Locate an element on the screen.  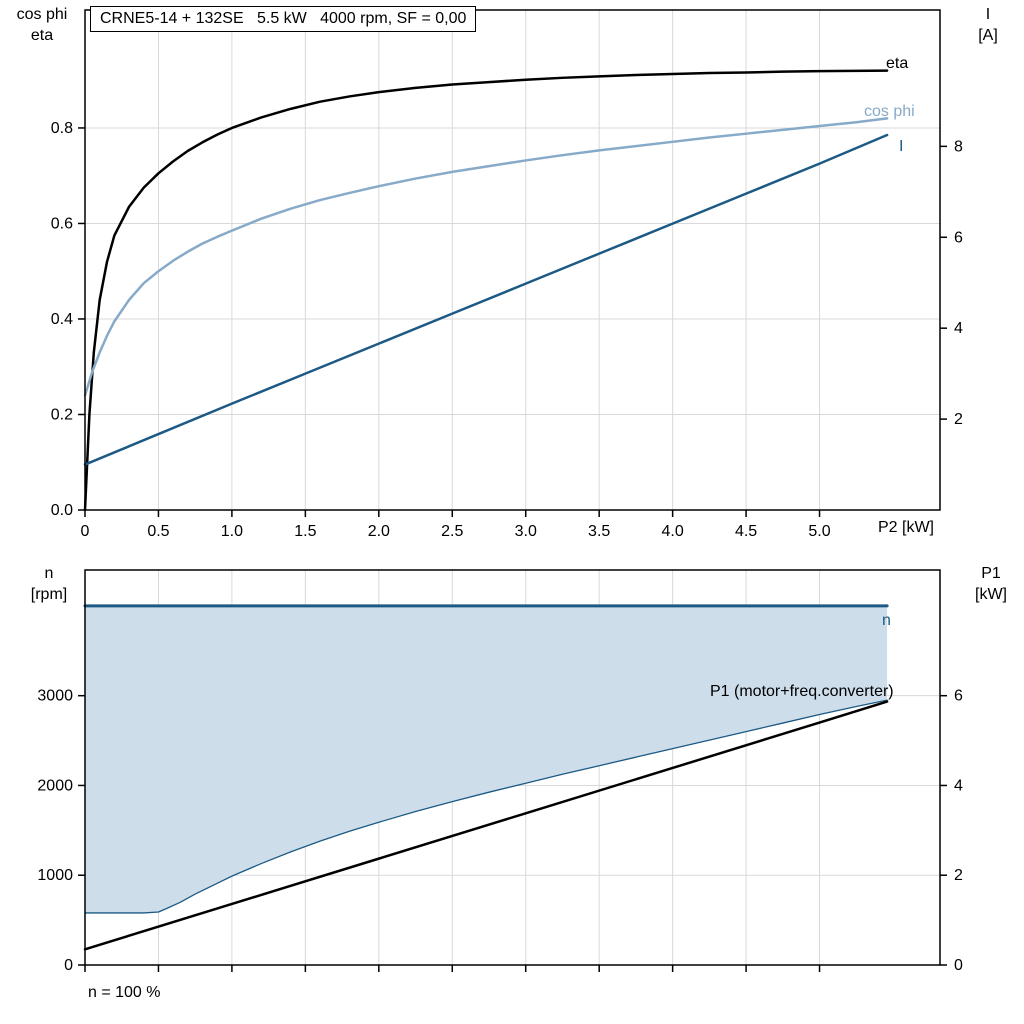
series-label-cos-phi: cos phi is located at coordinates (889, 111).